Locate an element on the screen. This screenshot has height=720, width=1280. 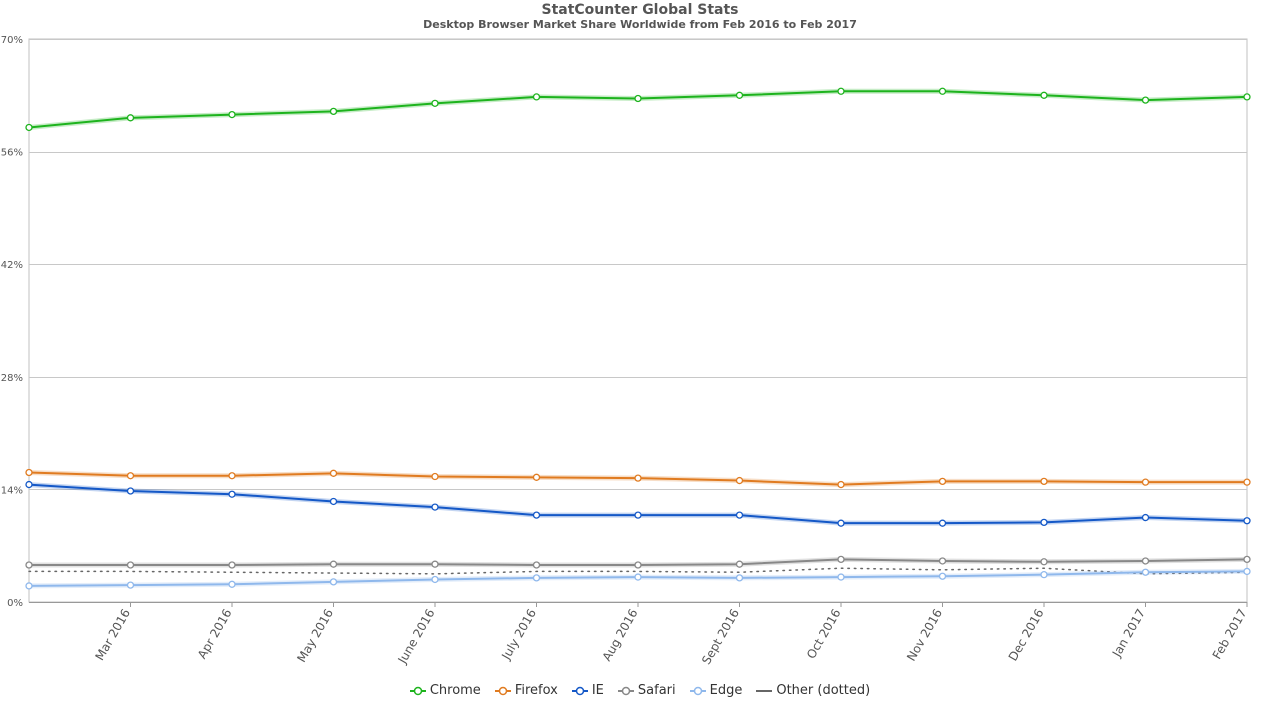
legend-label: Firefox is located at coordinates (536, 690).